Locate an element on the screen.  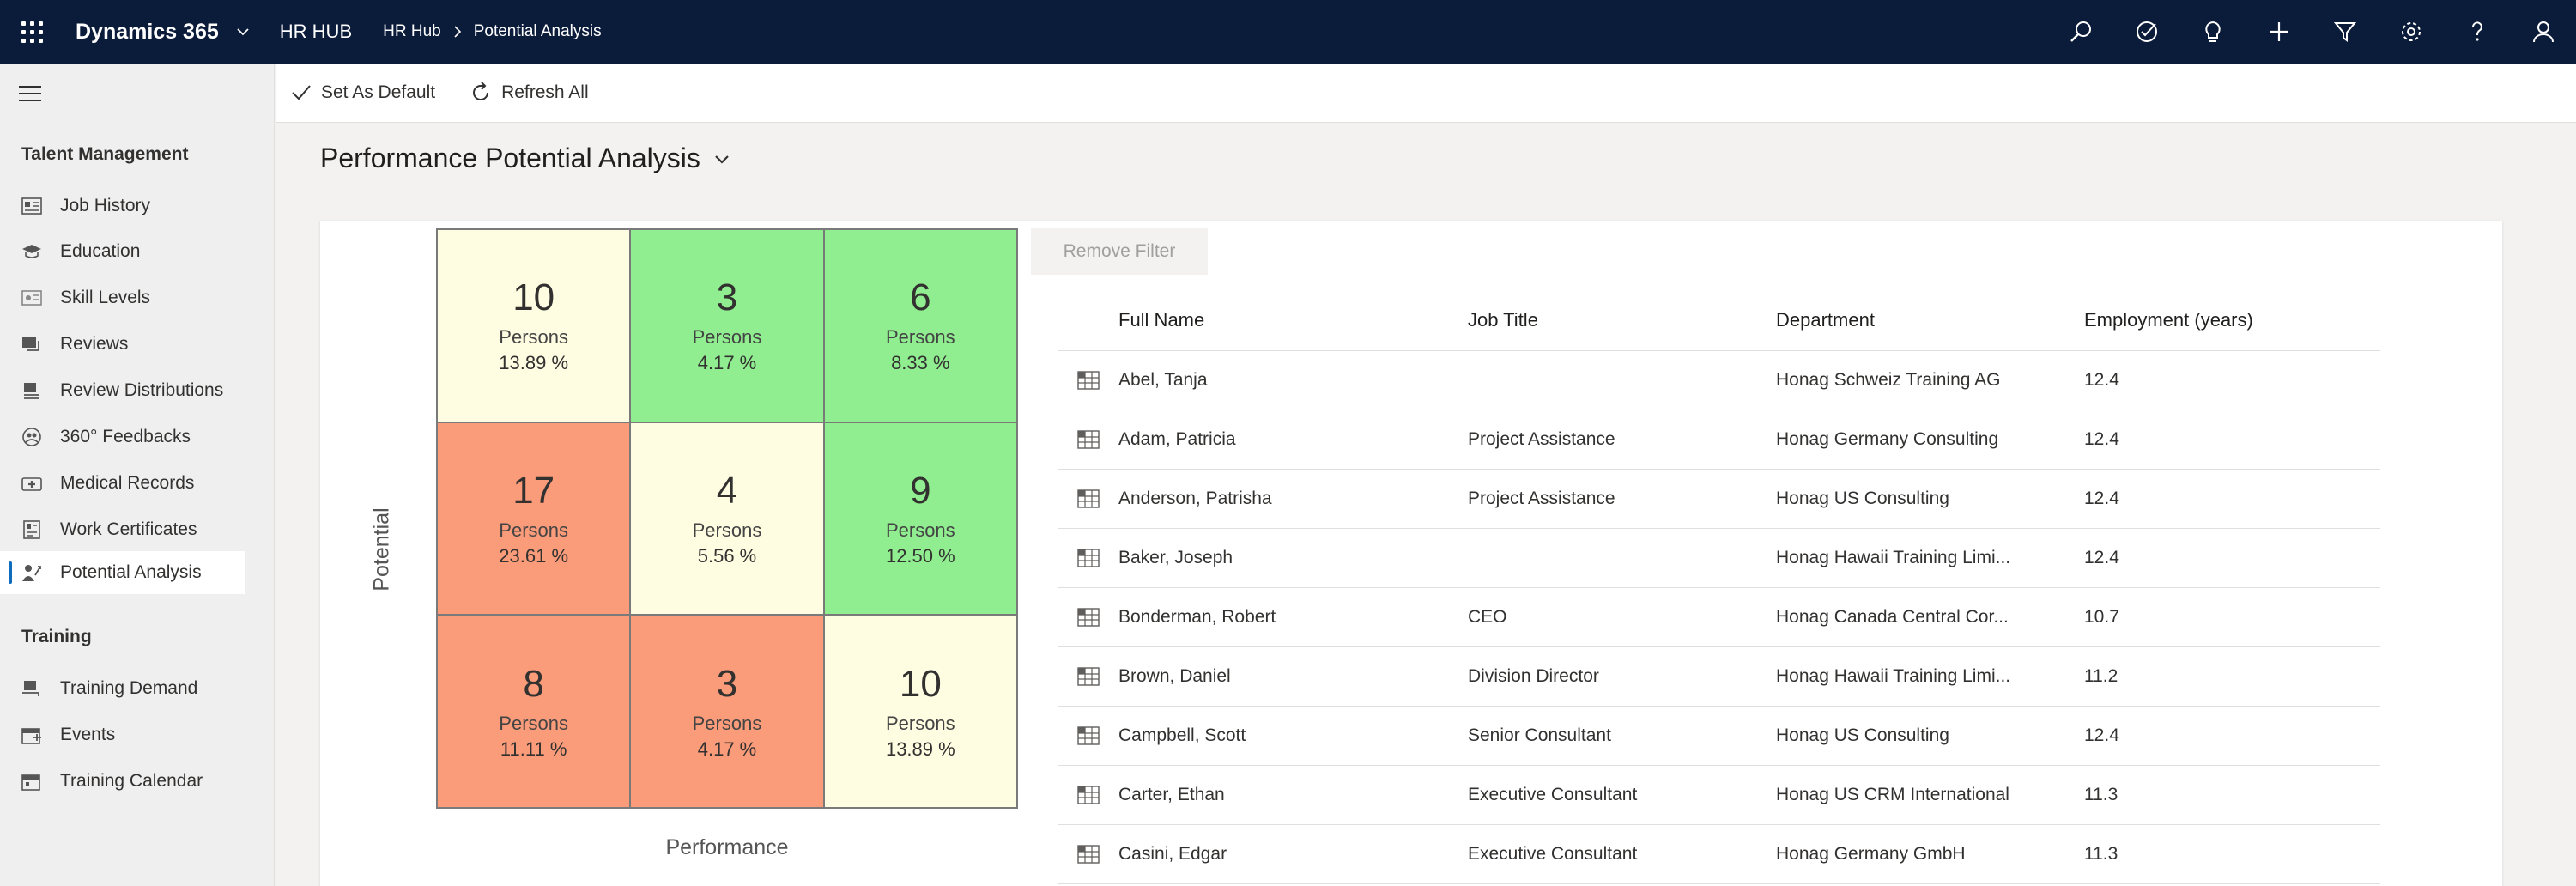
table-row: Abel, Tanja Honag Schweiz Training AG 12.4 is located at coordinates (1719, 380).